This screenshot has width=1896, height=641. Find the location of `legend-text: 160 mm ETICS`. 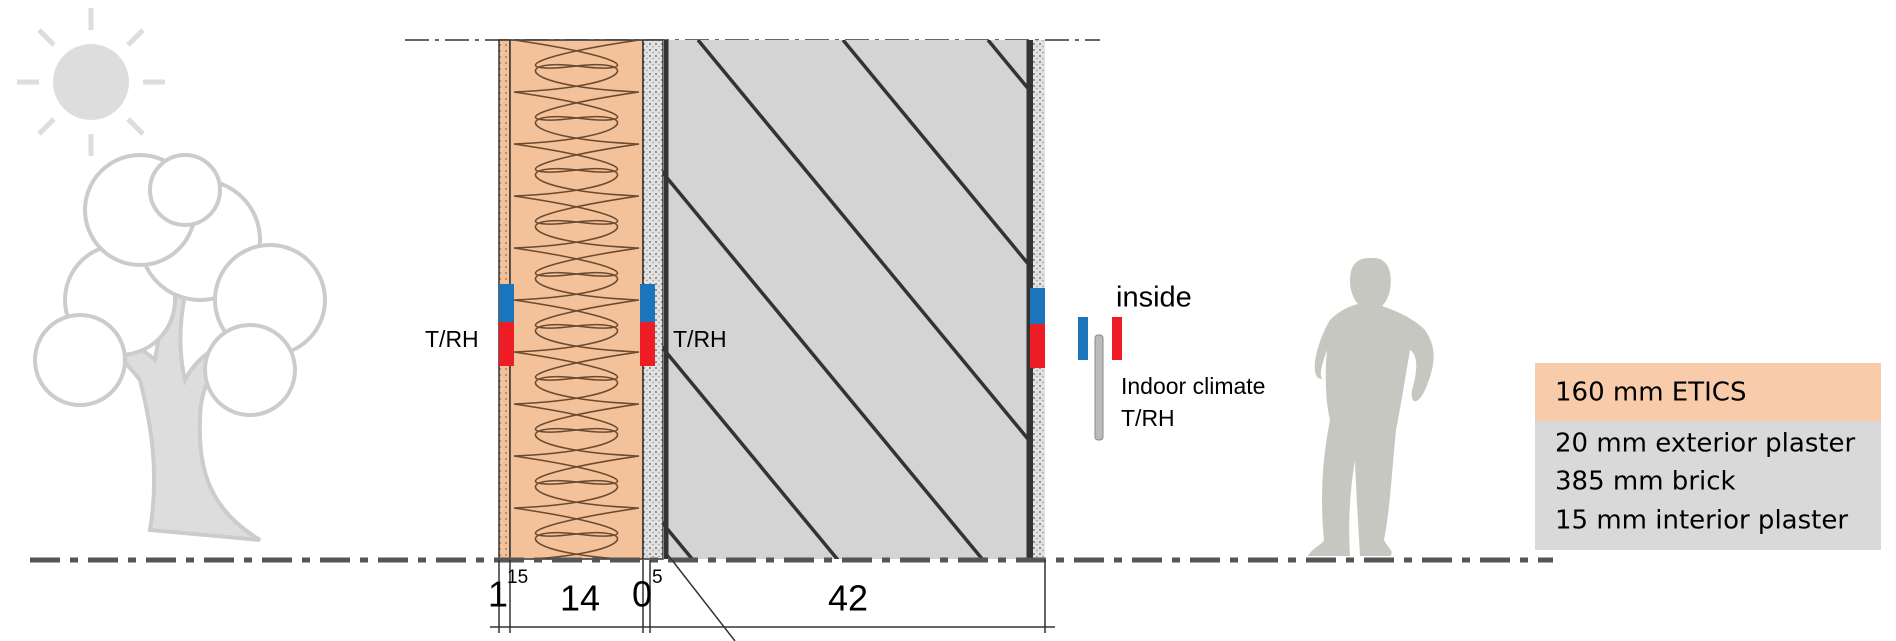

legend-text: 160 mm ETICS is located at coordinates (1650, 393).